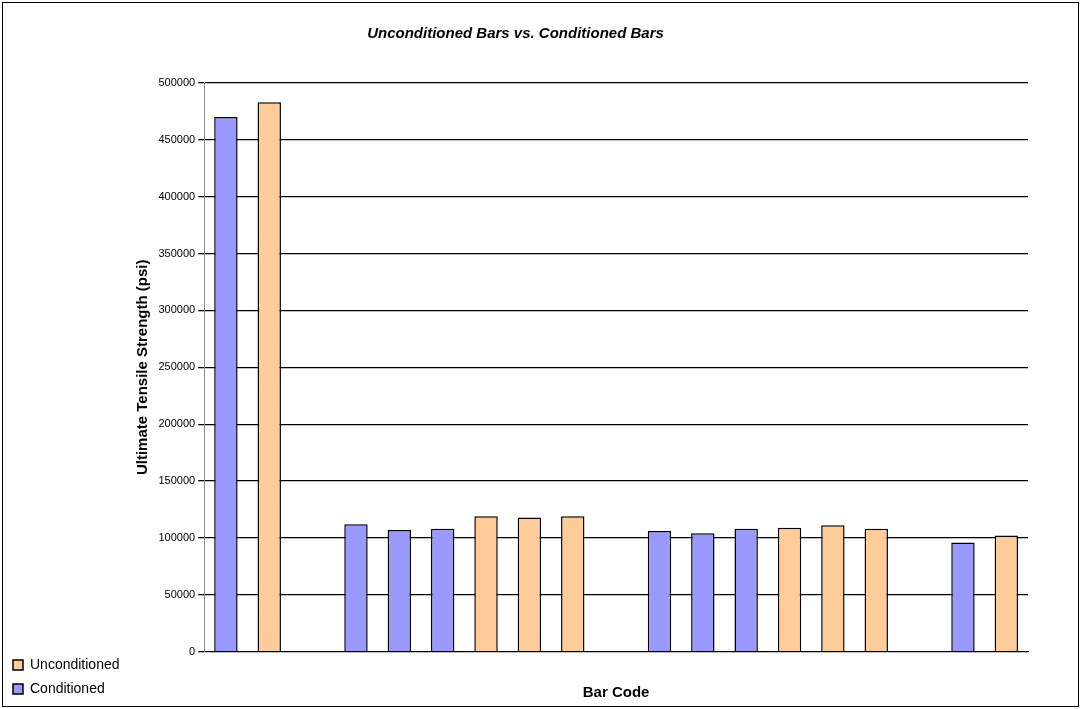 The width and height of the screenshot is (1081, 709). I want to click on y-tick-label: 300000, so click(177, 309).